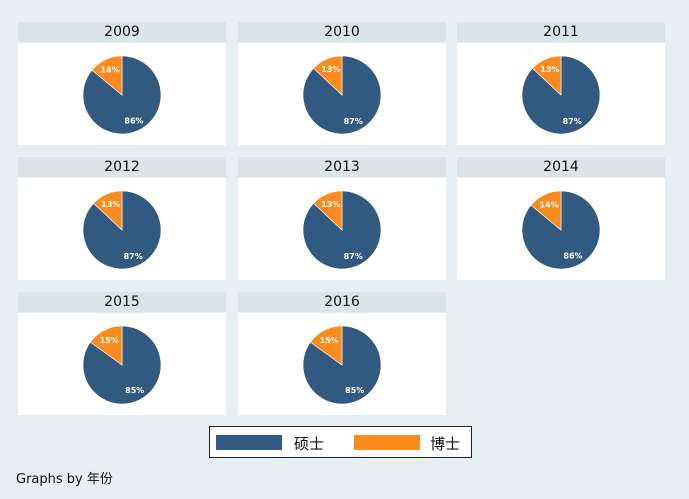 This screenshot has width=689, height=499. Describe the element at coordinates (387, 442) in the screenshot. I see `legend-swatch-doctor` at that location.